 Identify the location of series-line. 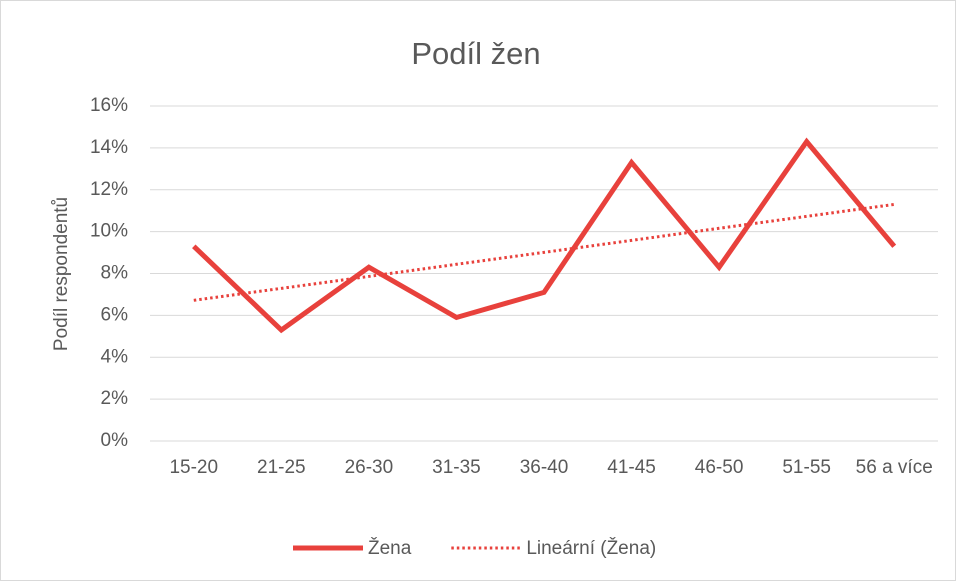
(544, 252).